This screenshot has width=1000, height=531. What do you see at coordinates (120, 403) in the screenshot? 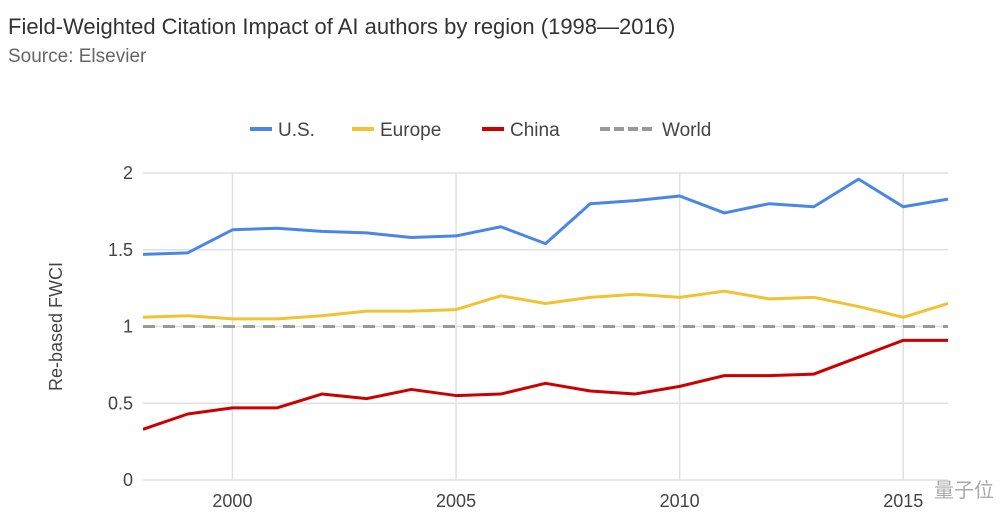
I see `y-tick-label: 0.5` at bounding box center [120, 403].